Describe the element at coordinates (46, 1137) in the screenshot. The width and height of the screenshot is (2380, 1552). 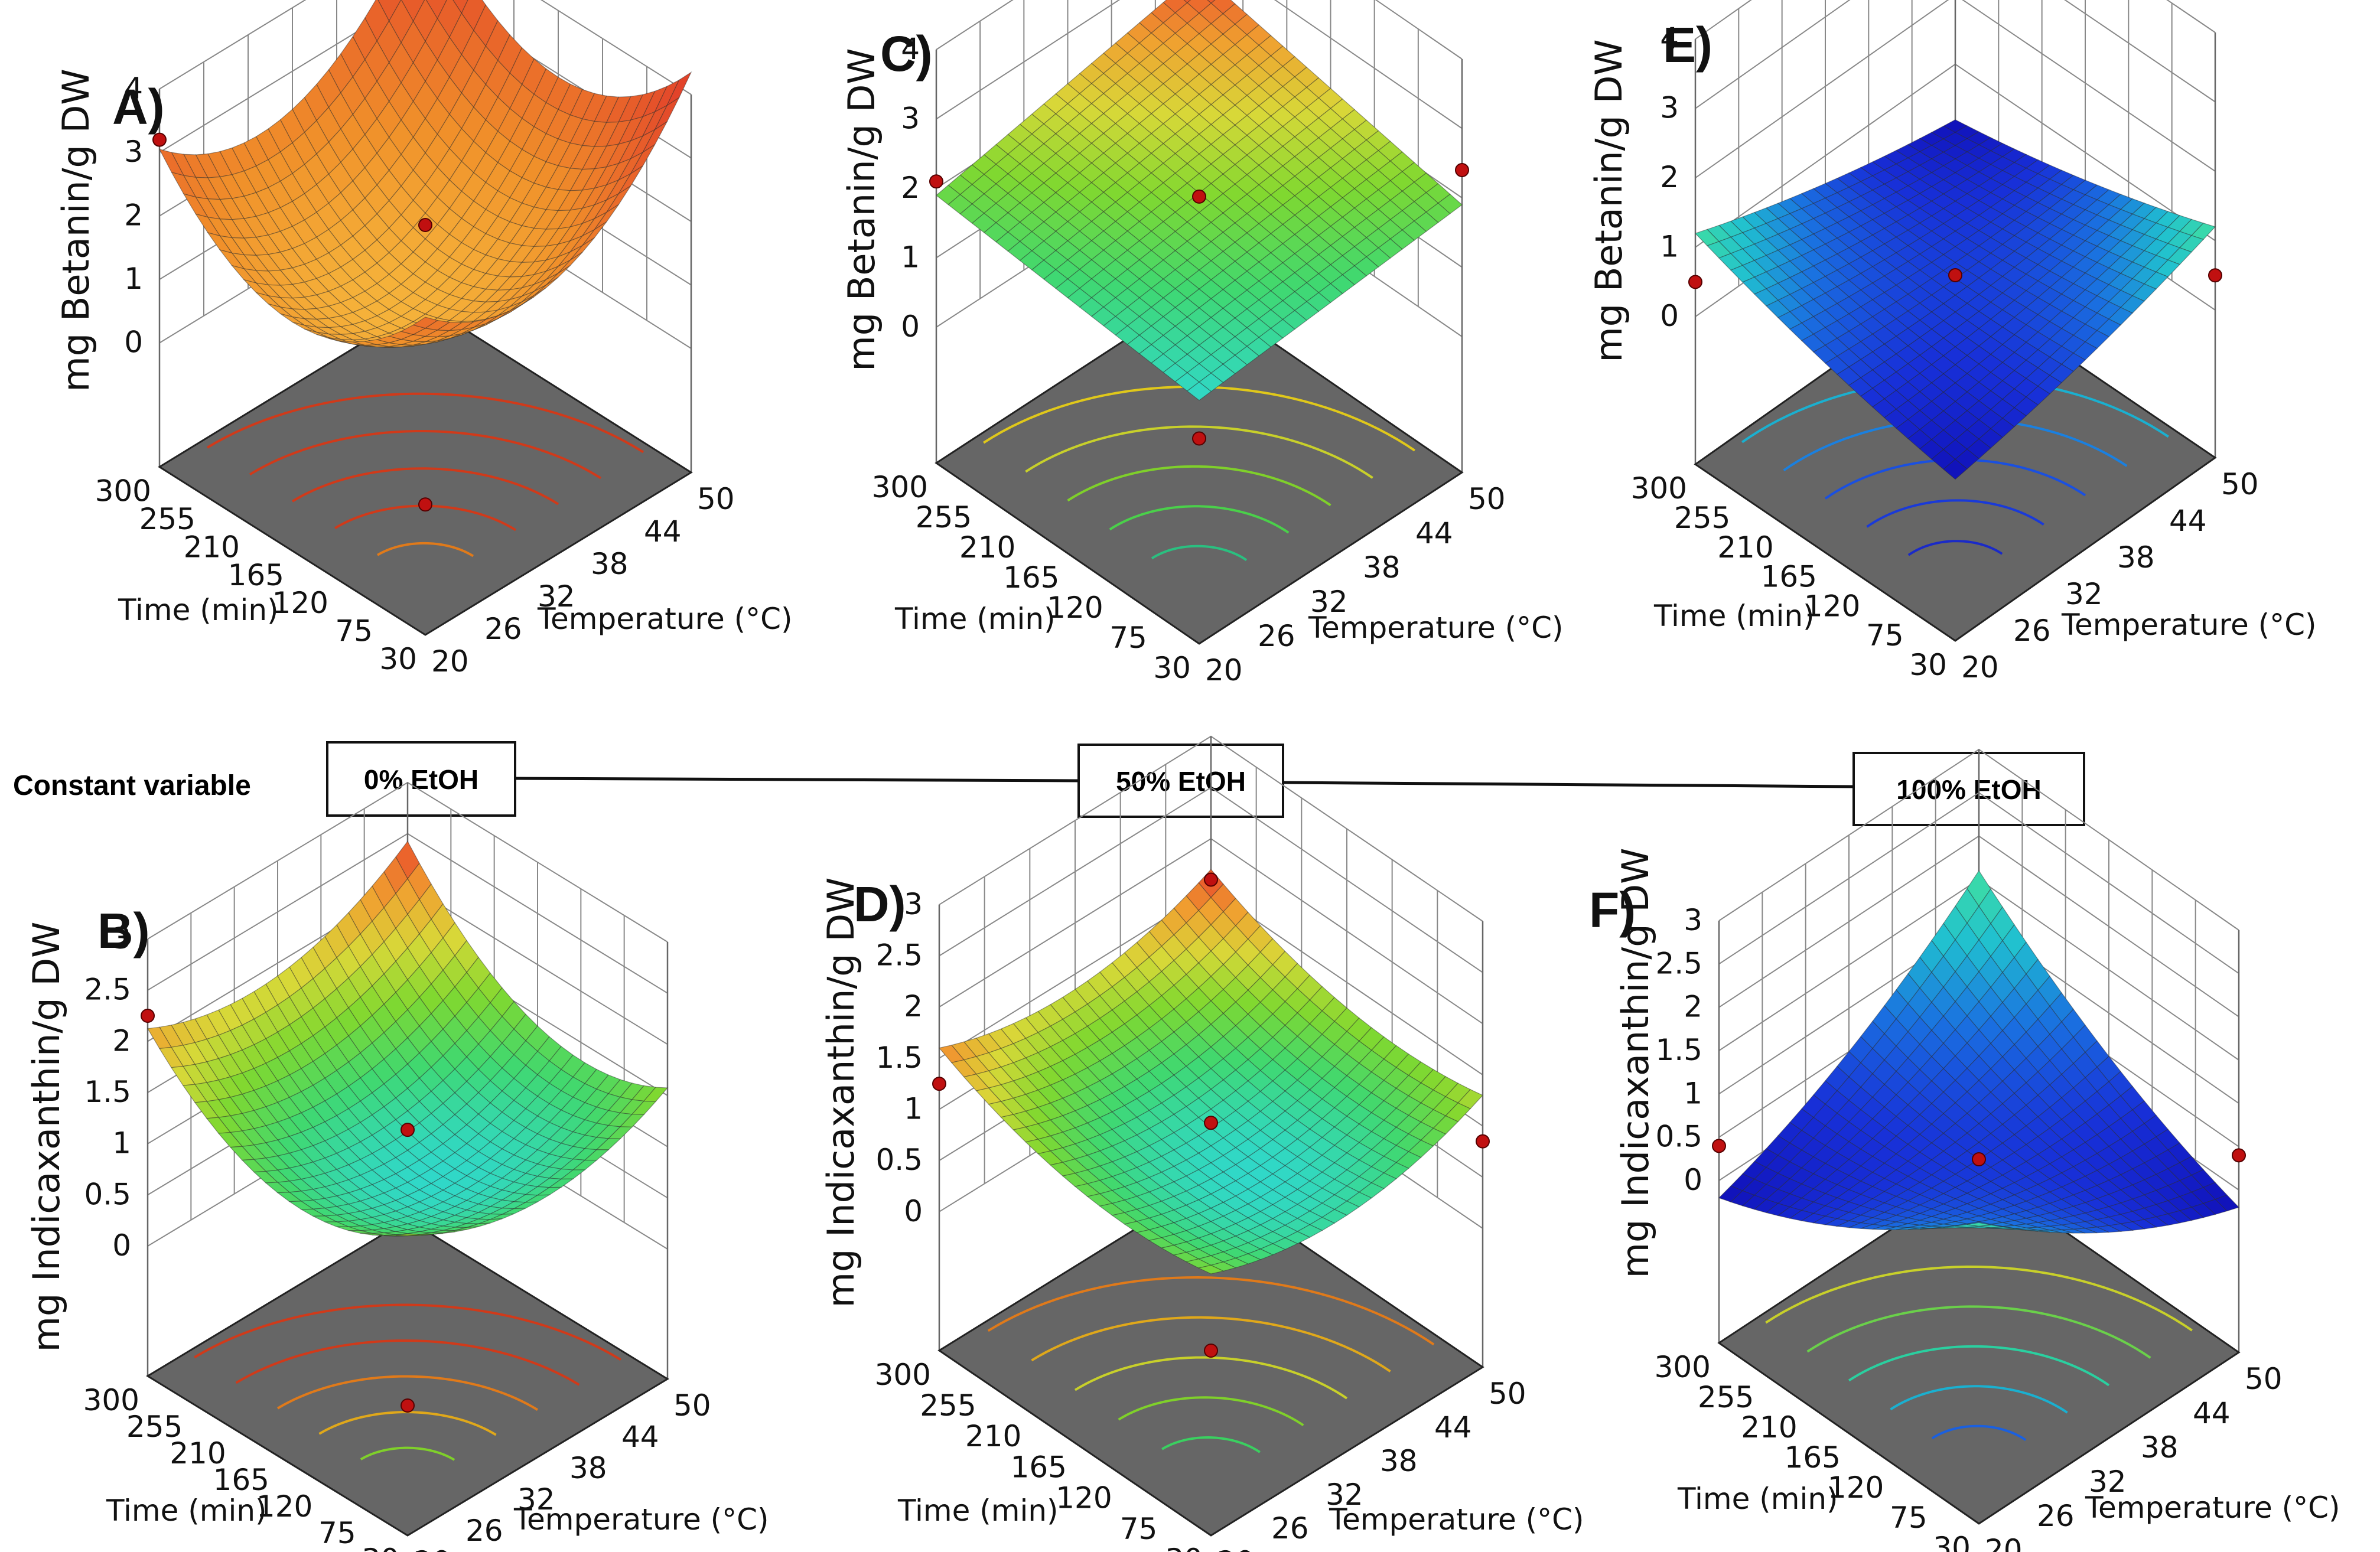
I see `z-axis-label: mg Indicaxanthin/g DW` at that location.